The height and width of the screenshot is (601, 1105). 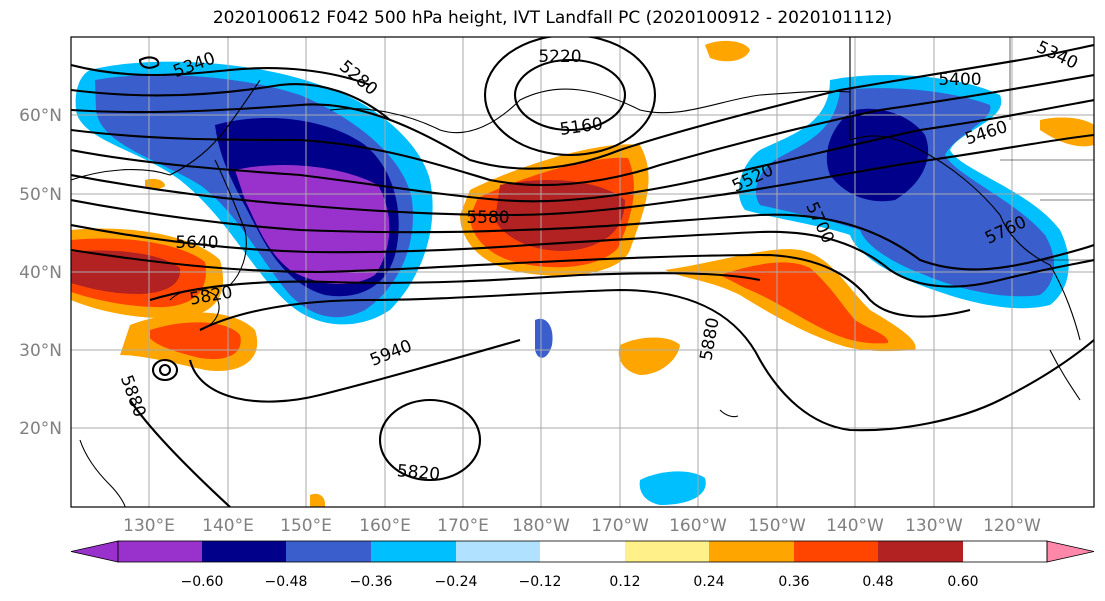 What do you see at coordinates (855, 526) in the screenshot?
I see `lon-label: 140°W` at bounding box center [855, 526].